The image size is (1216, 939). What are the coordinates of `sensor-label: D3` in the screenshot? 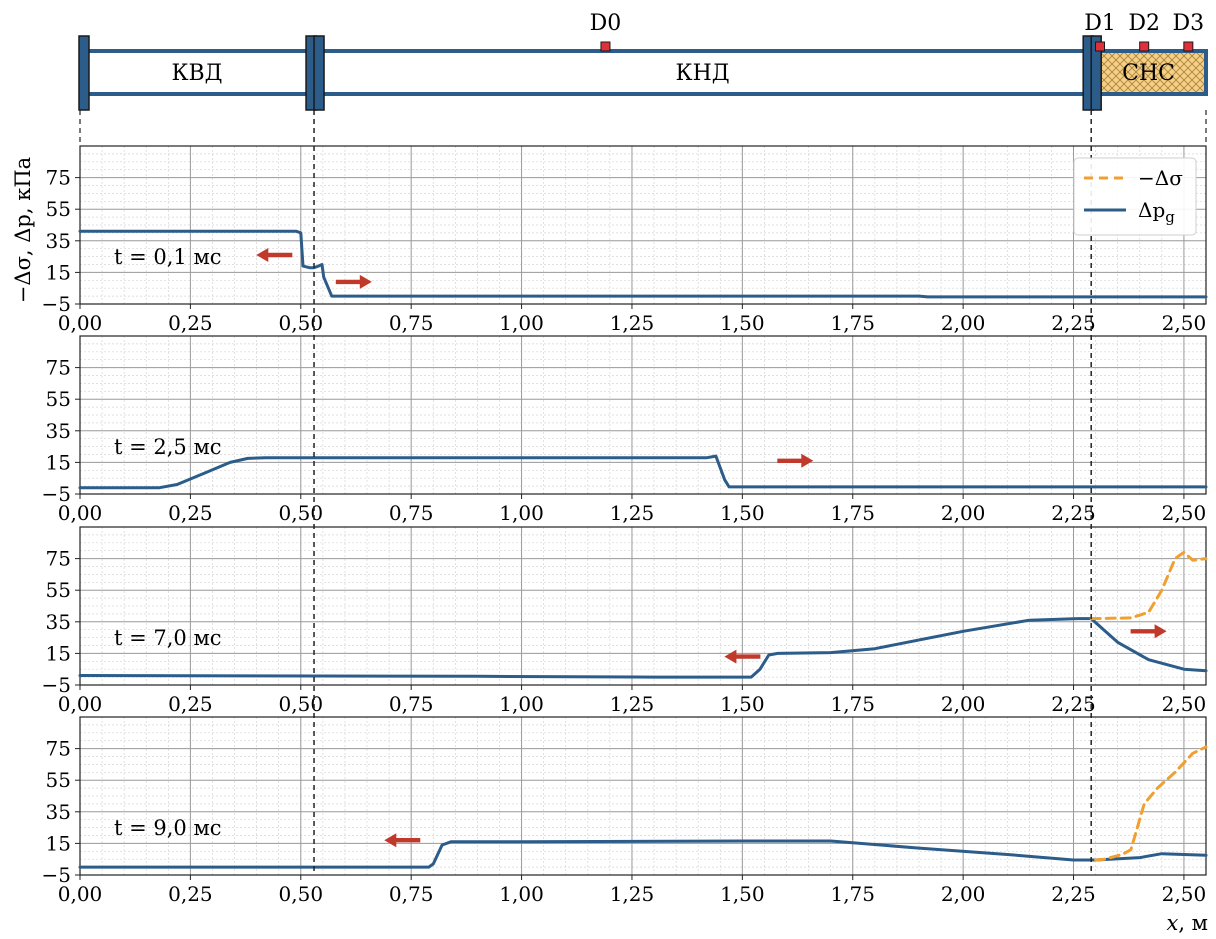 It's located at (1189, 23).